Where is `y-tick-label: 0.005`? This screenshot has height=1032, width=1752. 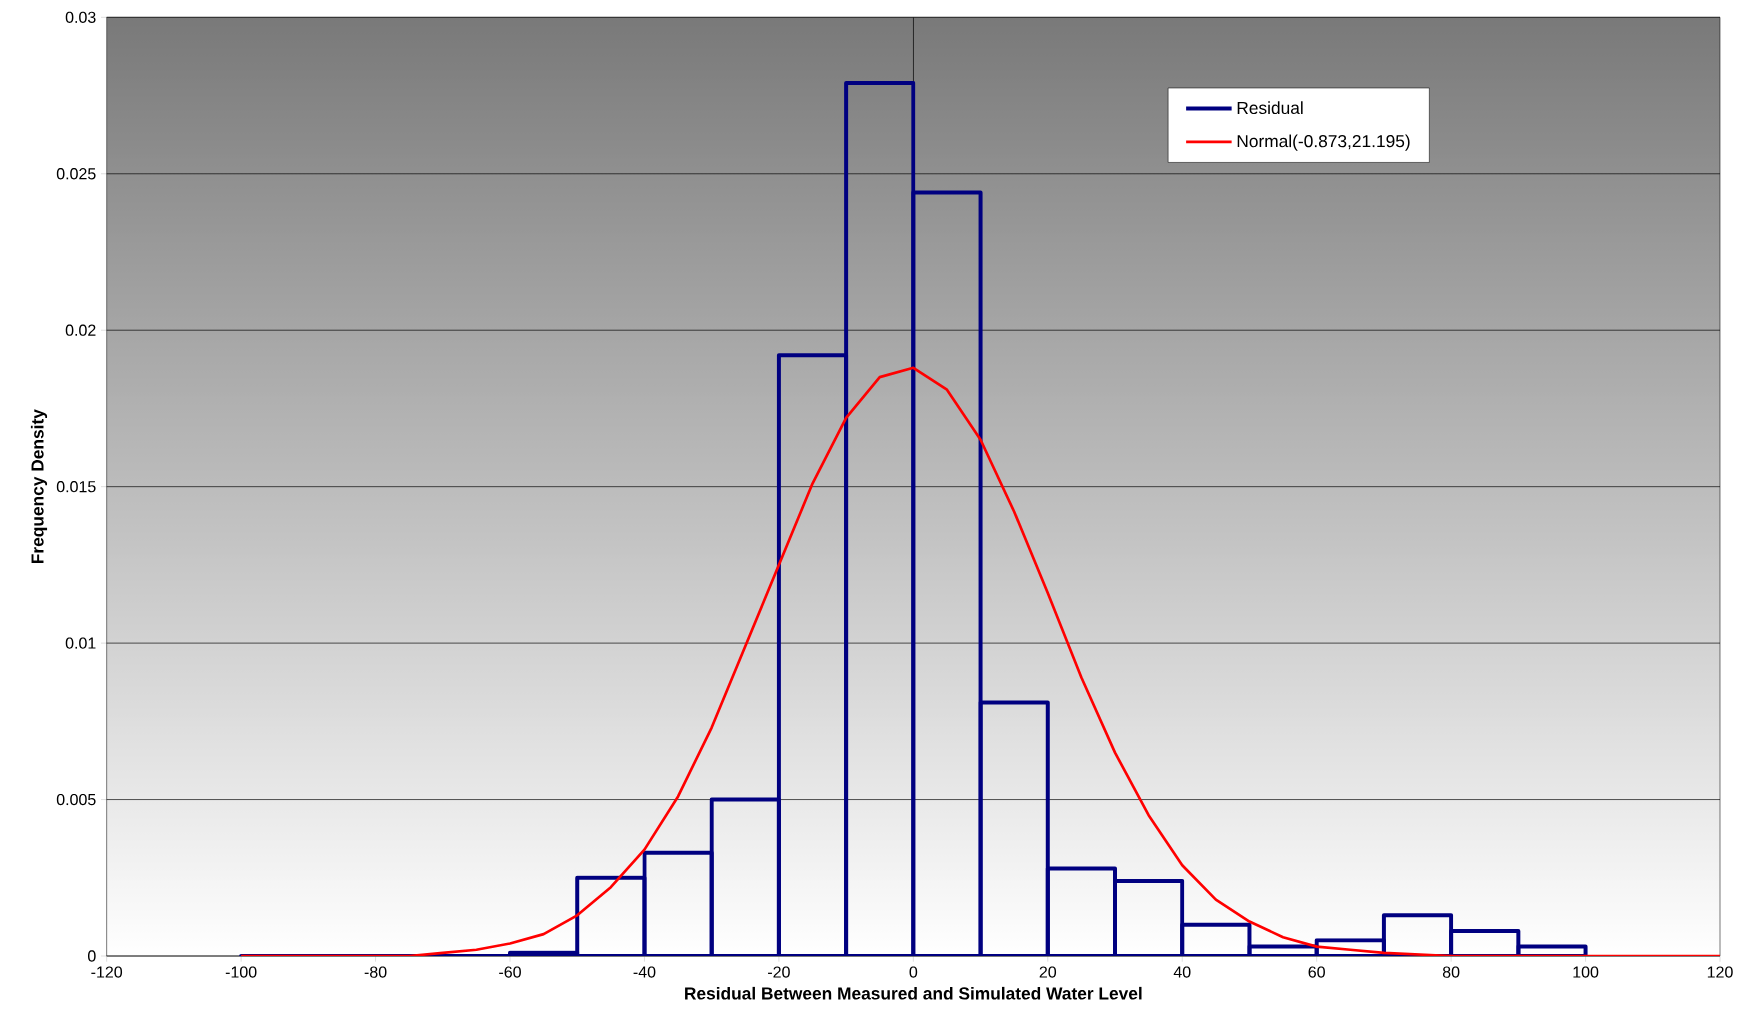
y-tick-label: 0.005 is located at coordinates (76, 799).